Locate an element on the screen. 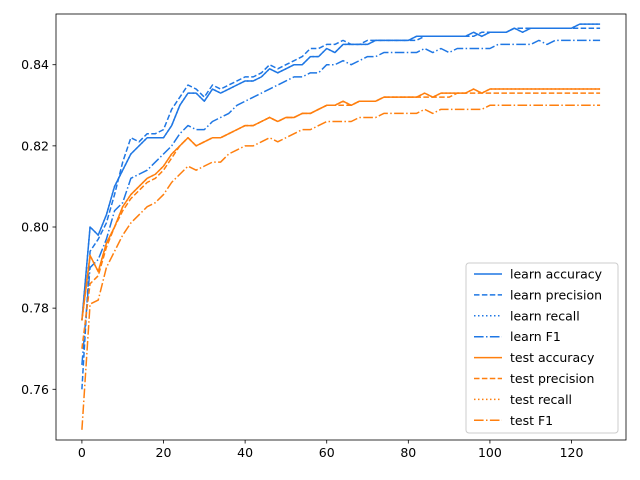 This screenshot has height=480, width=640. x-tick-label: 60 is located at coordinates (327, 452).